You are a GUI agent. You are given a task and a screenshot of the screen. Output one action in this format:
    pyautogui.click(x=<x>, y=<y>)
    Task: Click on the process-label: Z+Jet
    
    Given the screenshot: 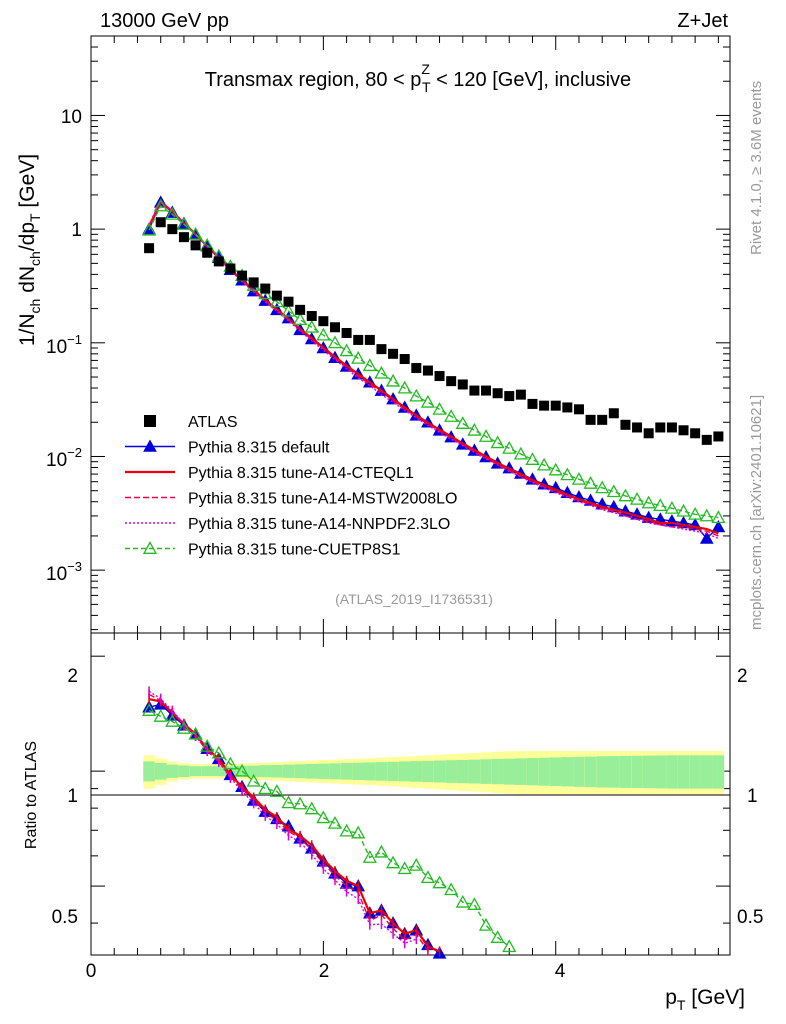 What is the action you would take?
    pyautogui.click(x=702, y=21)
    